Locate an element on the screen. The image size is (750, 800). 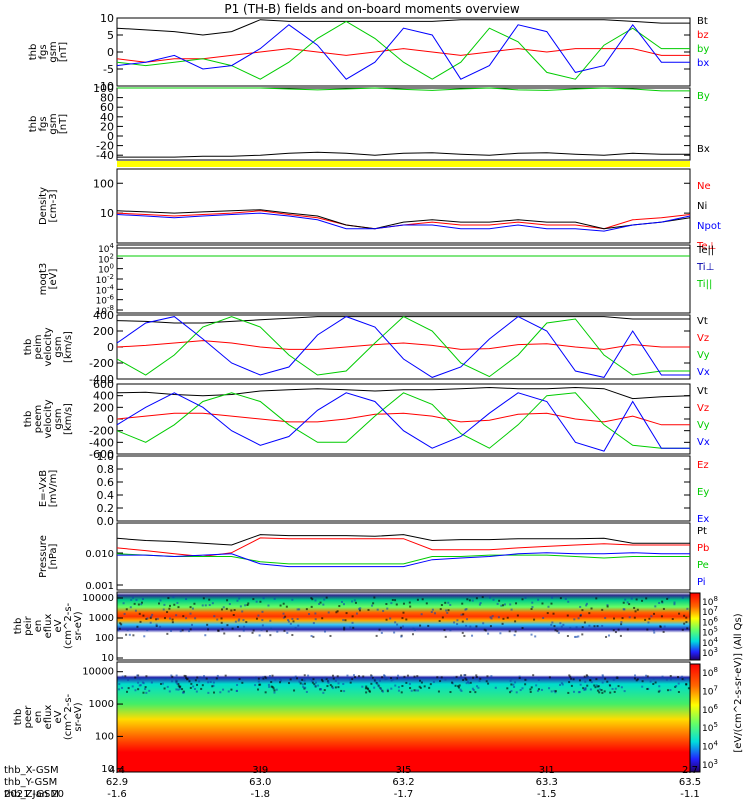
ephem-value: 4.4 is located at coordinates (117, 770).